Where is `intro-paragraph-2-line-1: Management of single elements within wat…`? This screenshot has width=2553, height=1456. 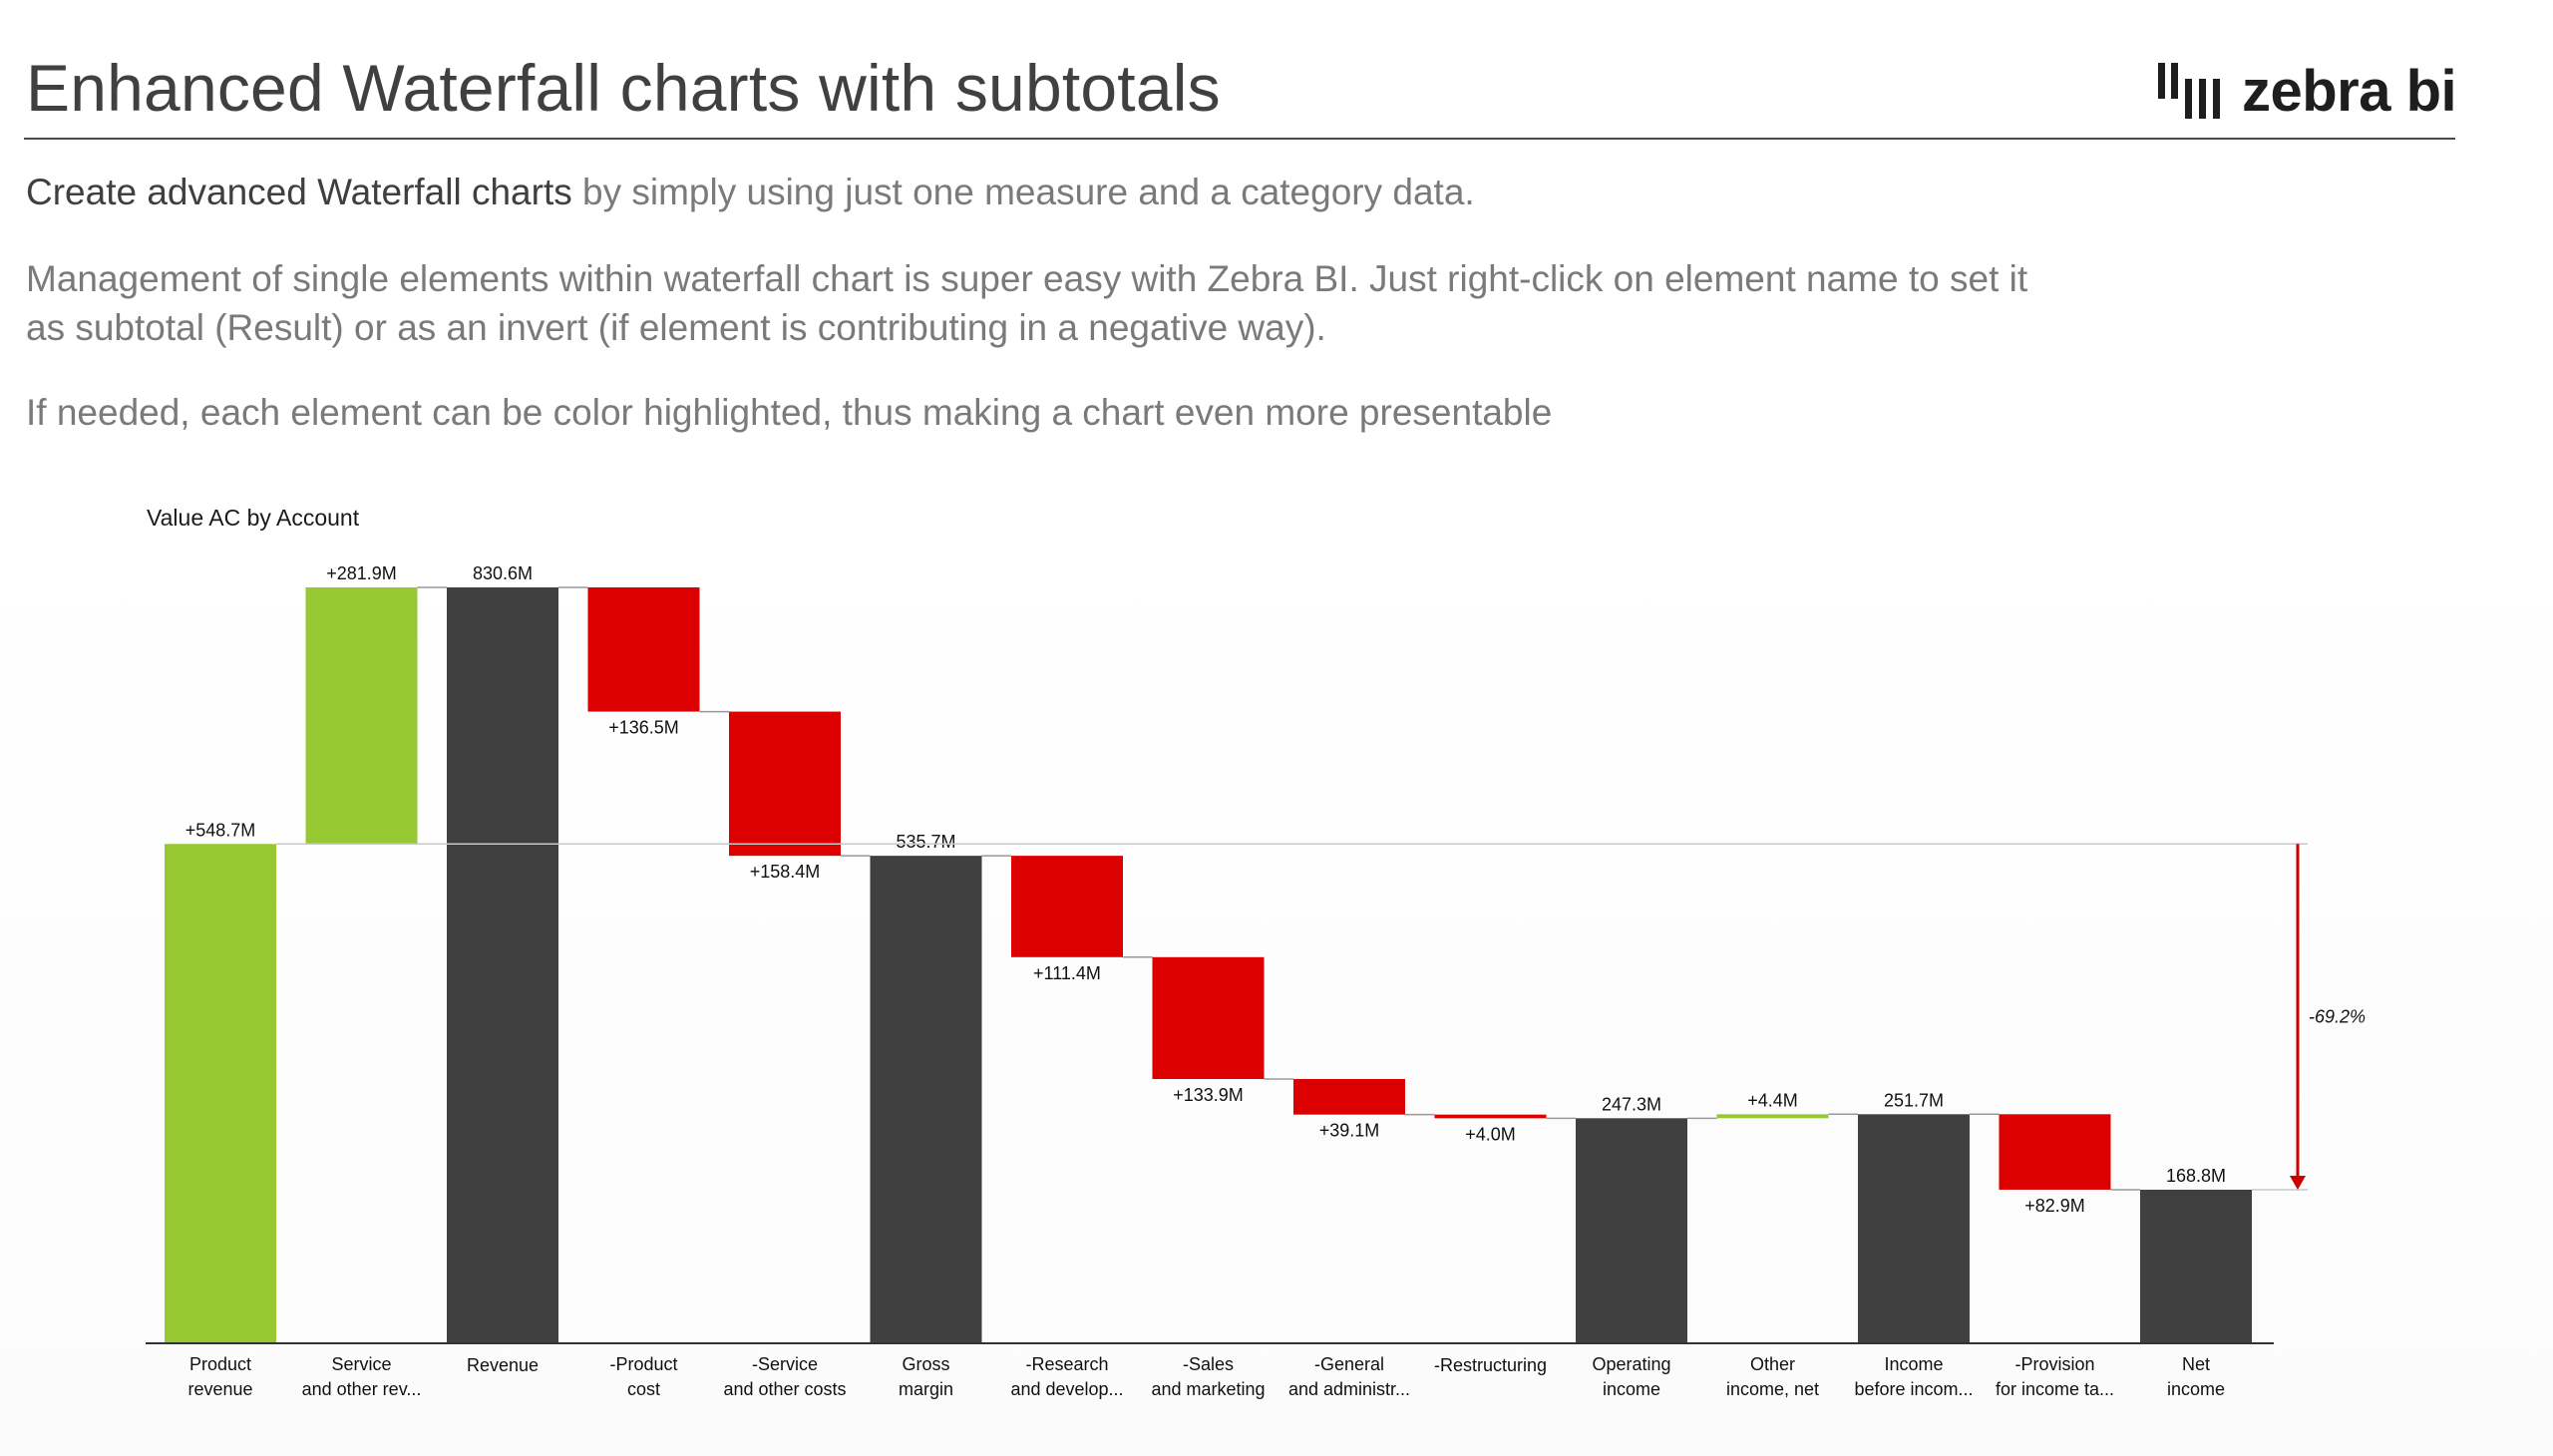
intro-paragraph-2-line-1: Management of single elements within wat… is located at coordinates (1027, 278).